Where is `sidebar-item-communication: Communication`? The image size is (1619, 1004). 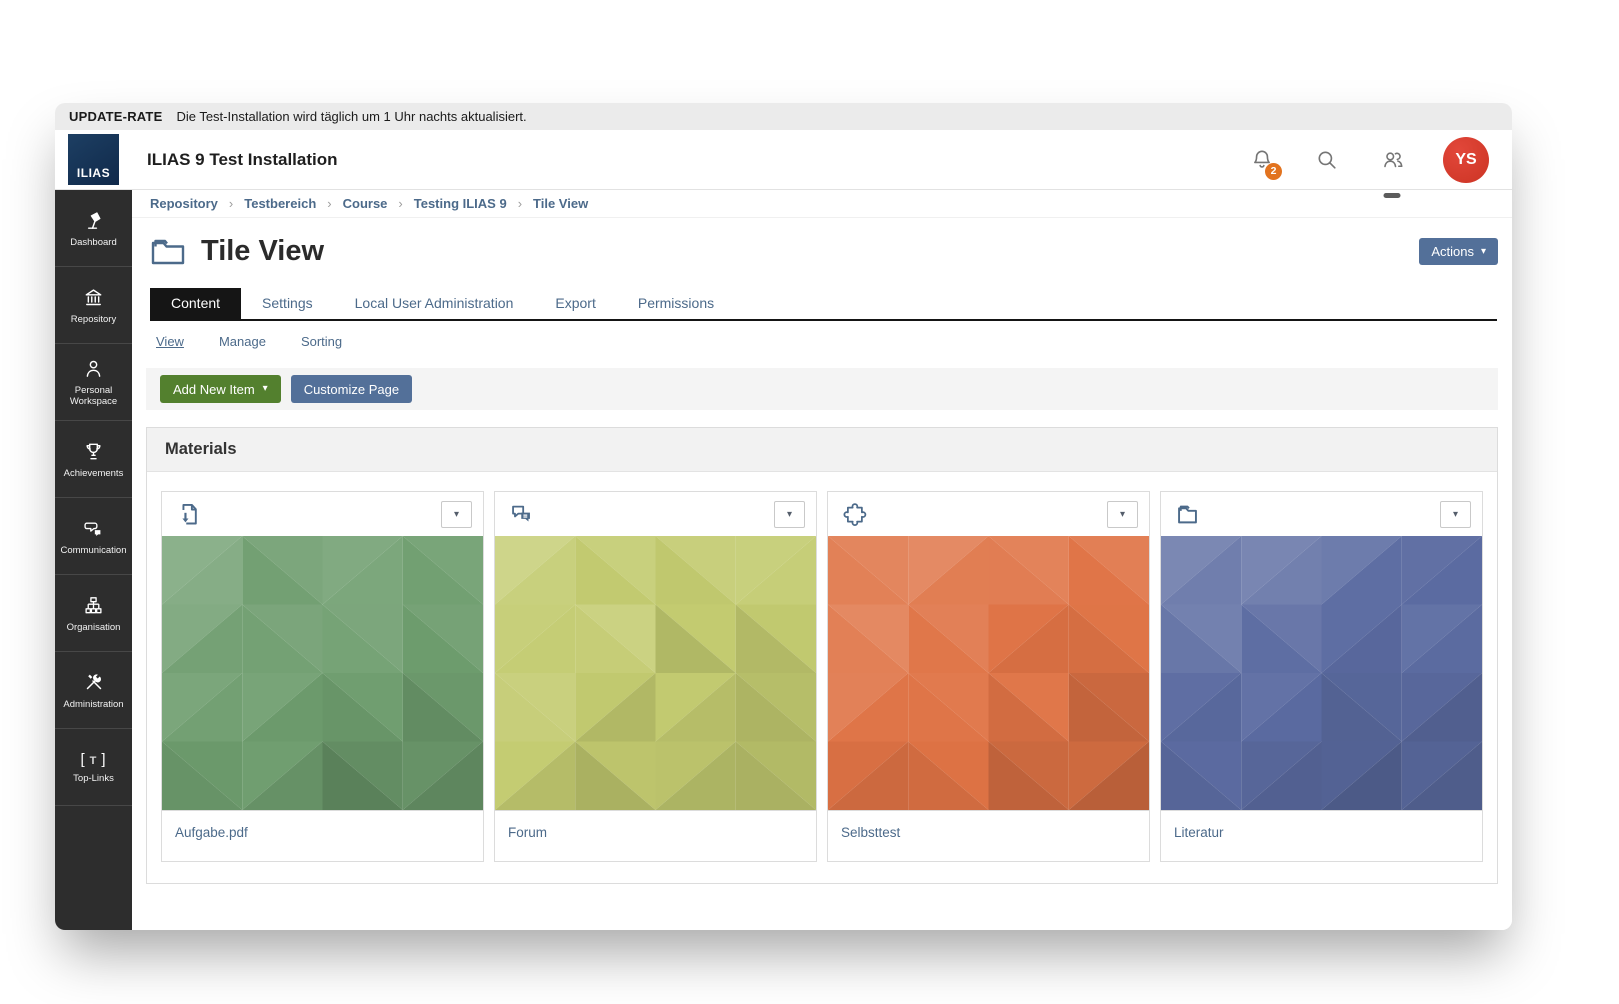 sidebar-item-communication: Communication is located at coordinates (93, 536).